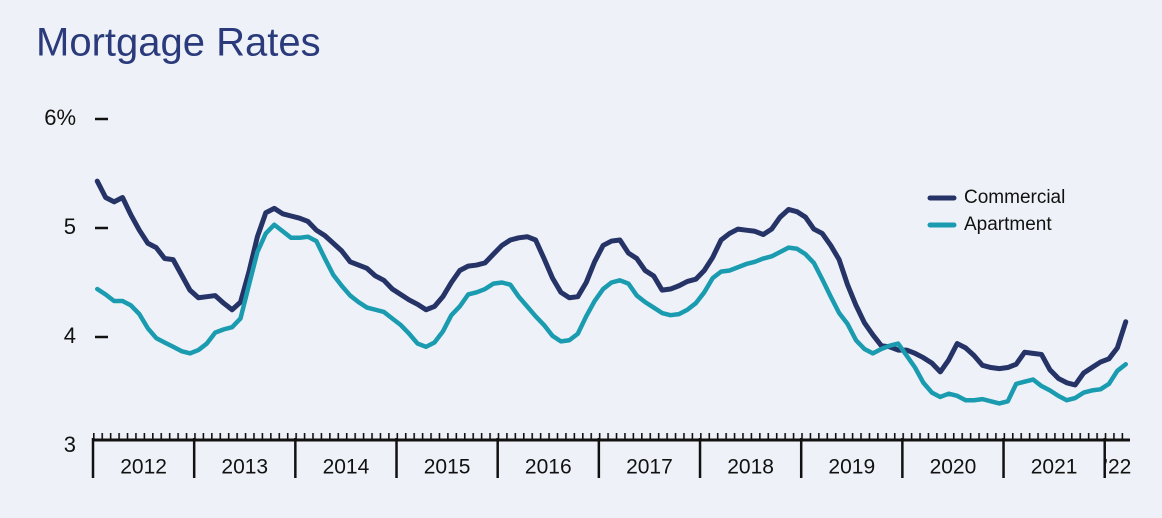 This screenshot has width=1162, height=518. I want to click on x-tick-label: 2014, so click(346, 467).